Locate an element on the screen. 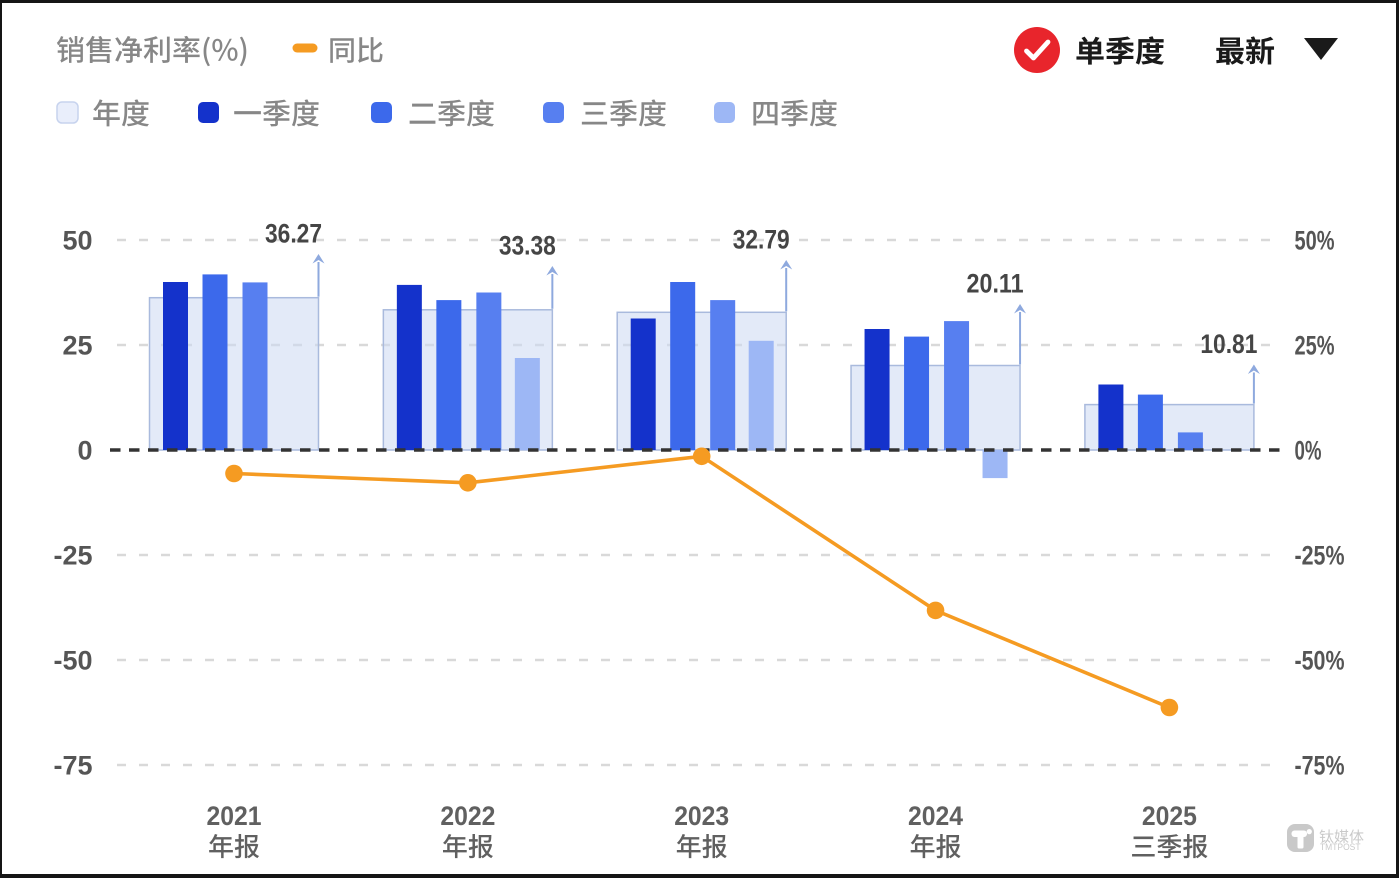  svg-text: -50% is located at coordinates (1320, 661).